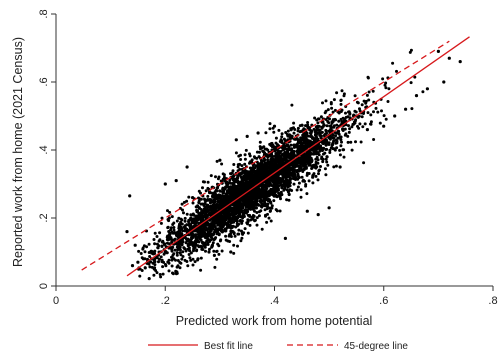 This screenshot has width=499, height=358. Describe the element at coordinates (274, 321) in the screenshot. I see `x-axis-title: Predicted work from home potential` at that location.